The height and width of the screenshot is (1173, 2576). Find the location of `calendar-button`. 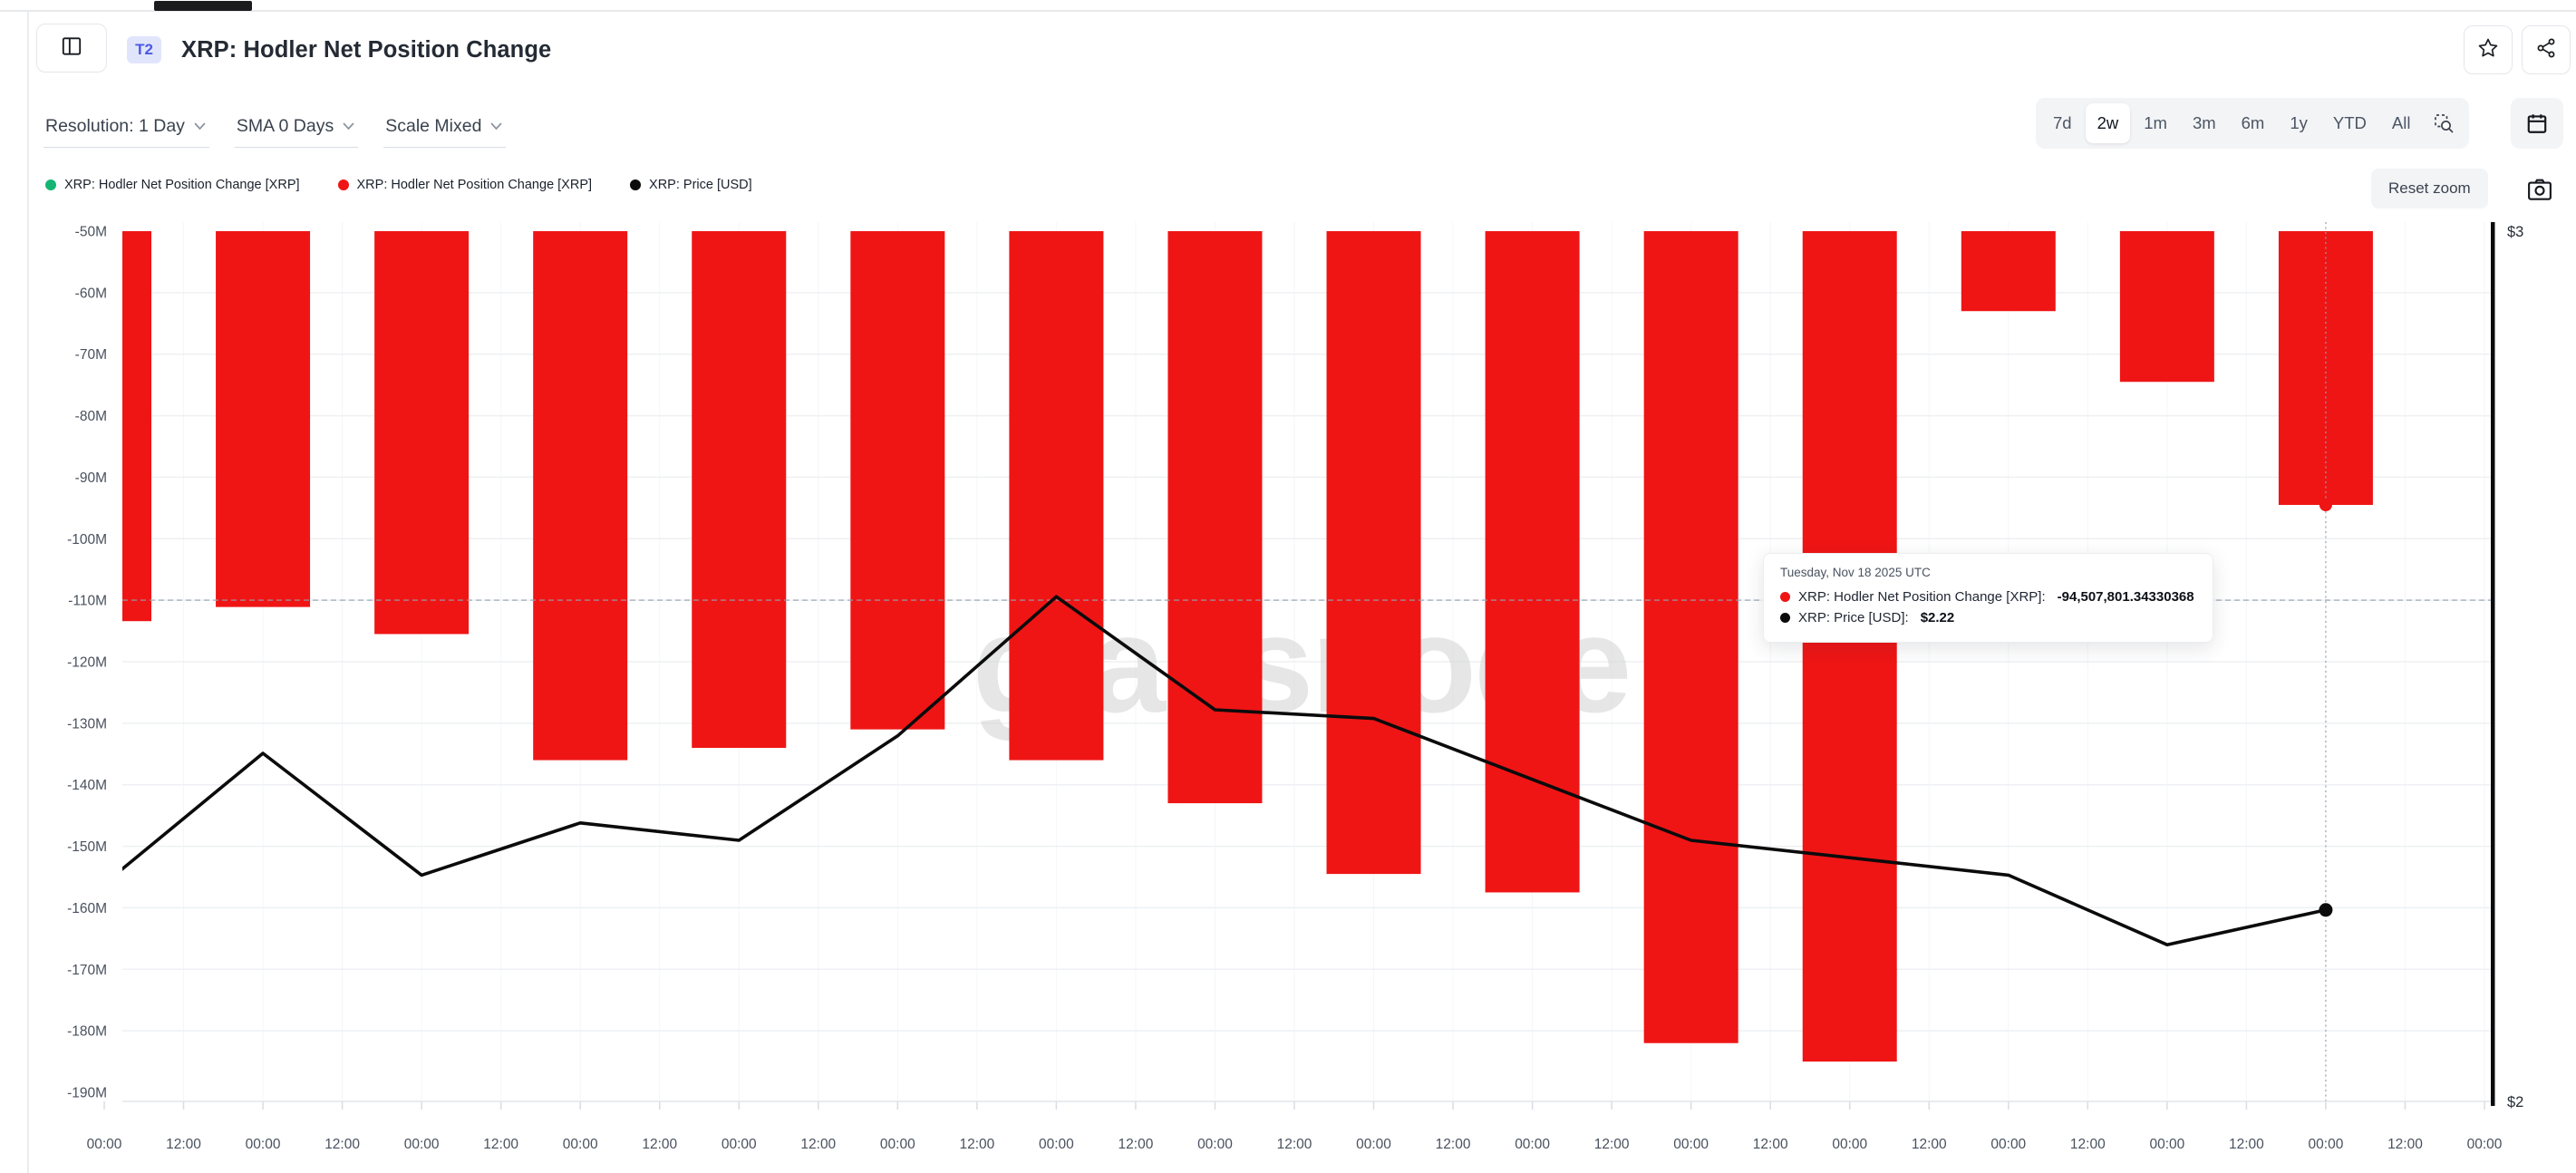

calendar-button is located at coordinates (2537, 123).